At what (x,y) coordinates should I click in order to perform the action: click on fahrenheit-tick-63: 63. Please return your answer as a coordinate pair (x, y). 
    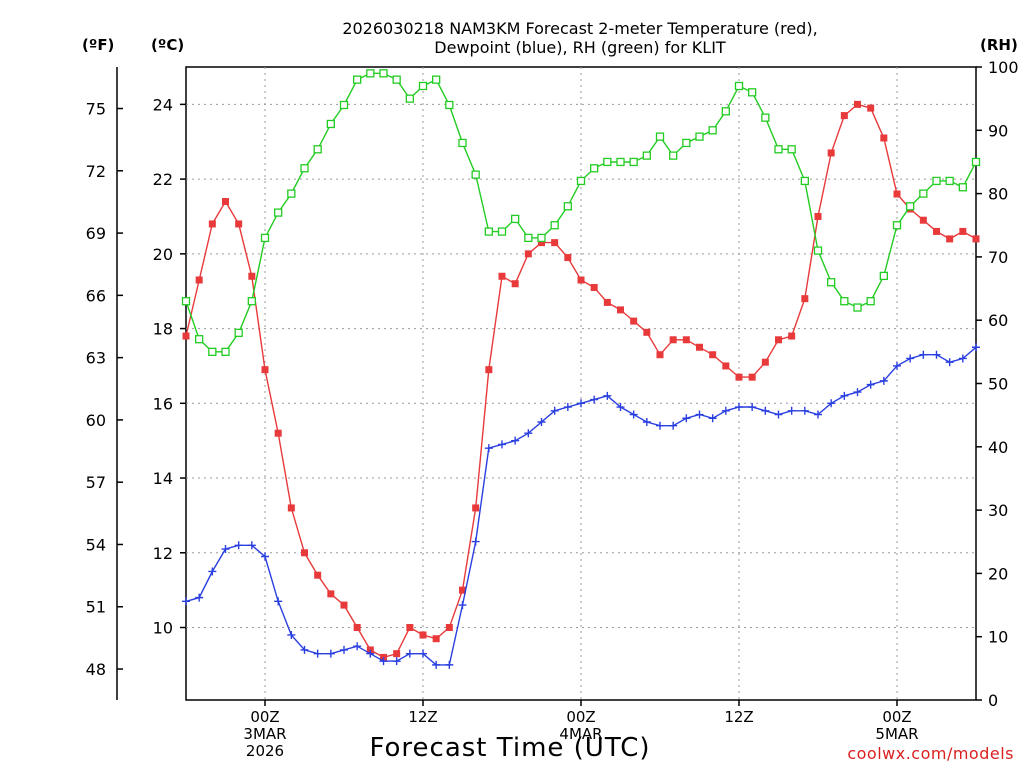
    Looking at the image, I should click on (96, 358).